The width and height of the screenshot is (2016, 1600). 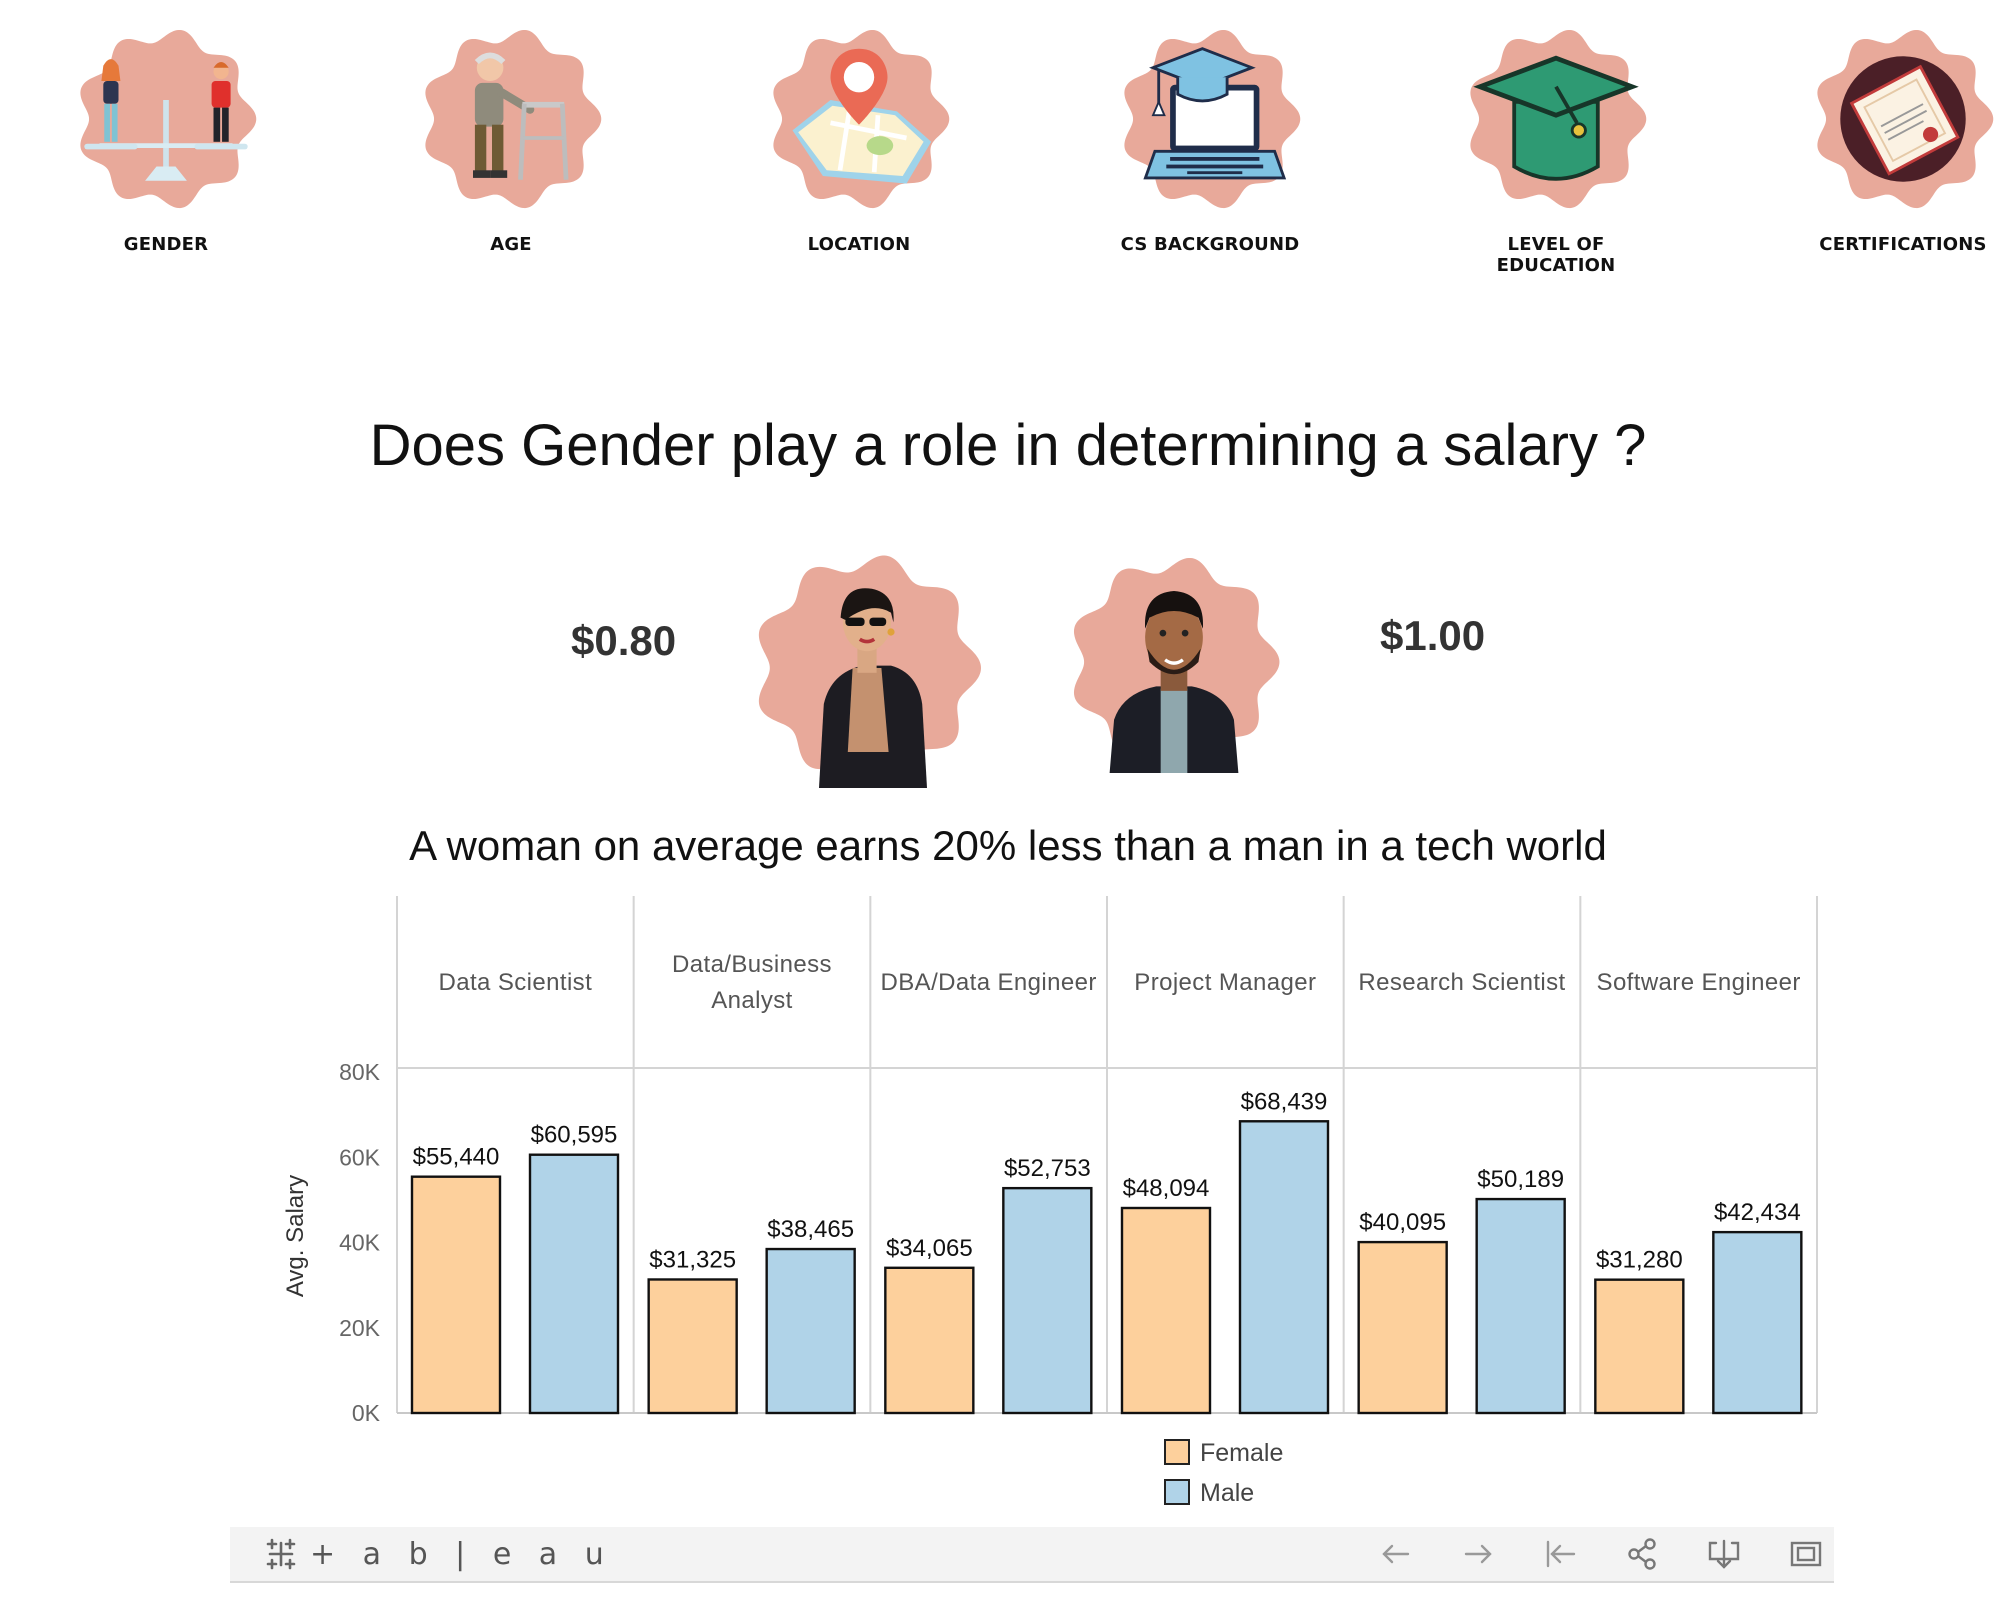 I want to click on nav-item-age: AGE, so click(x=511, y=139).